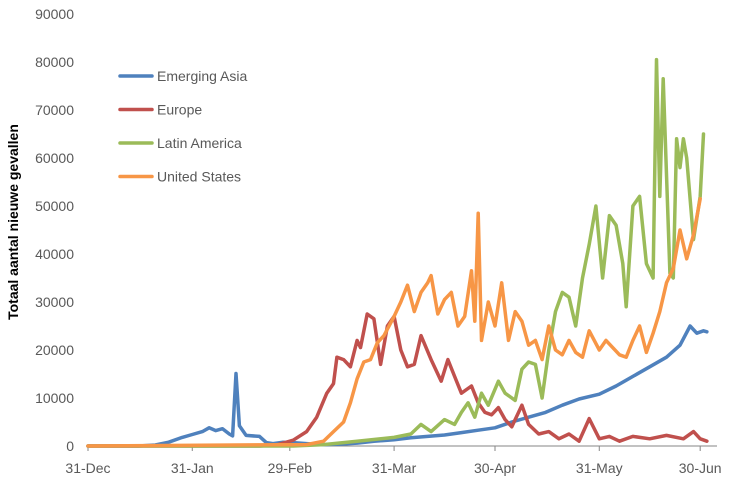 This screenshot has width=736, height=500. What do you see at coordinates (54, 14) in the screenshot?
I see `y-tick-label: 90000` at bounding box center [54, 14].